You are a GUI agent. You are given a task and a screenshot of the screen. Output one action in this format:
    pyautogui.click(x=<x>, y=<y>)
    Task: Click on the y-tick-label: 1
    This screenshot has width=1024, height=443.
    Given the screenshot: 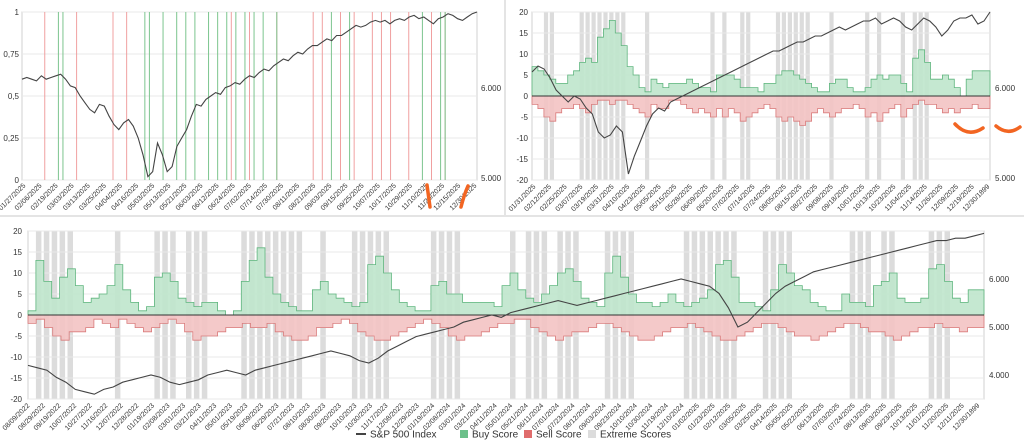 What is the action you would take?
    pyautogui.click(x=17, y=12)
    